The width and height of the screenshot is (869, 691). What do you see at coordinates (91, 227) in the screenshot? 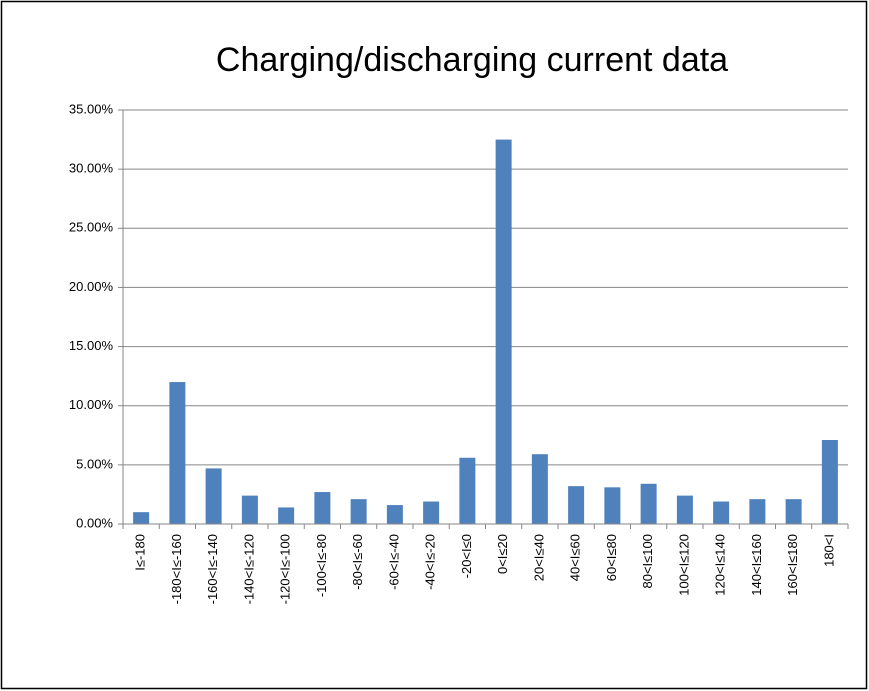
I see `y-tick-label: 25.00%` at bounding box center [91, 227].